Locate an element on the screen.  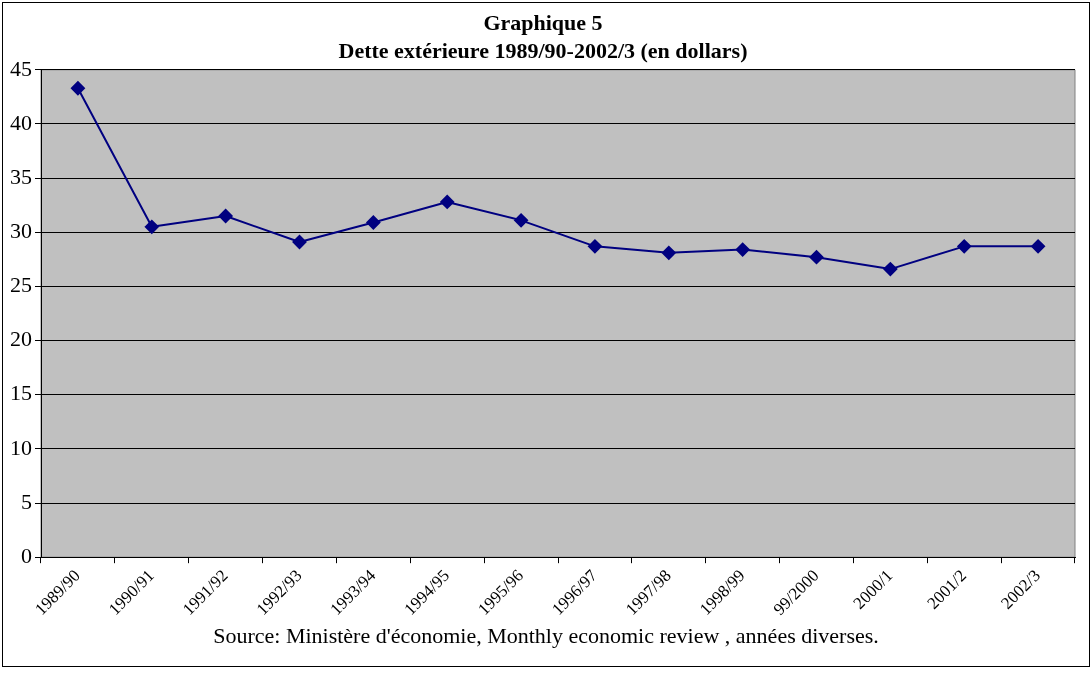
y-tick-label: 0 is located at coordinates (26, 555).